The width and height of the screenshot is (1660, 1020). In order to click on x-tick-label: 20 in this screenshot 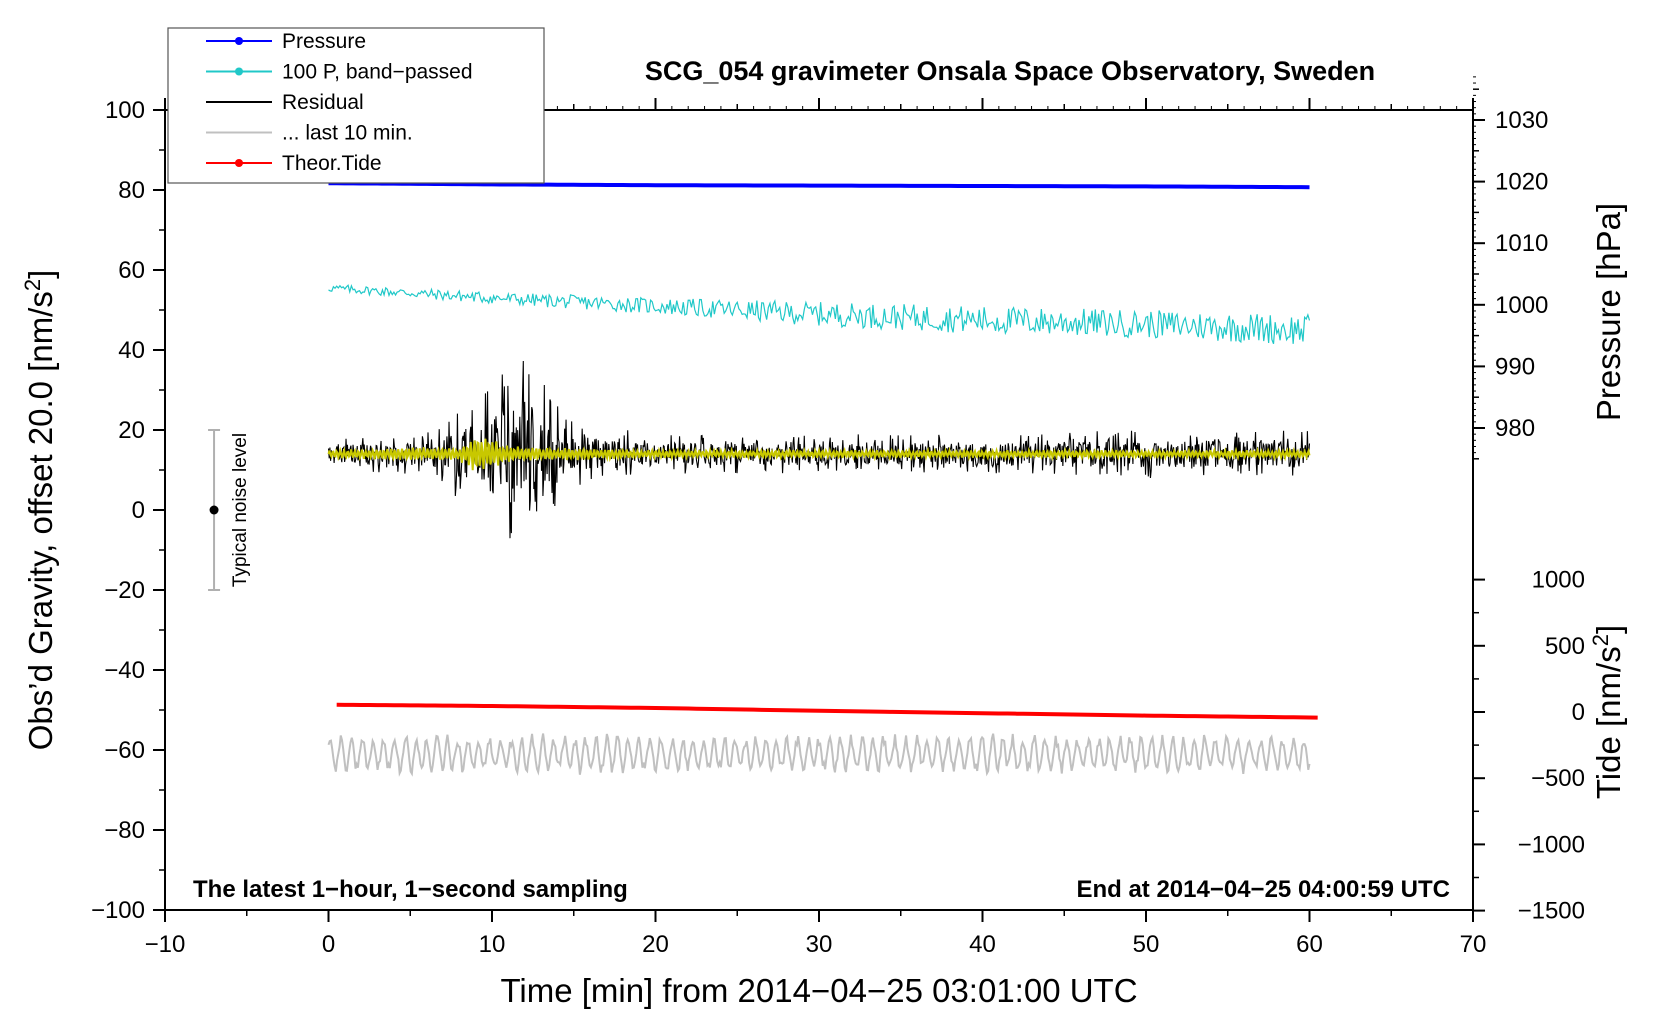, I will do `click(655, 944)`.